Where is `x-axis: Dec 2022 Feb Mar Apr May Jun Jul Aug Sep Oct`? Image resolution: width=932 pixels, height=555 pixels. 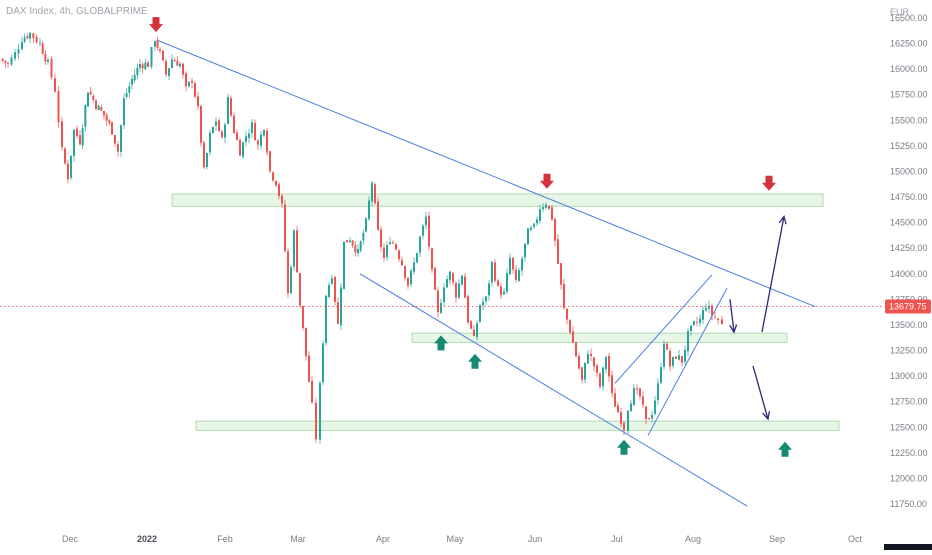 x-axis: Dec 2022 Feb Mar Apr May Jun Jul Aug Sep Oct is located at coordinates (497, 542).